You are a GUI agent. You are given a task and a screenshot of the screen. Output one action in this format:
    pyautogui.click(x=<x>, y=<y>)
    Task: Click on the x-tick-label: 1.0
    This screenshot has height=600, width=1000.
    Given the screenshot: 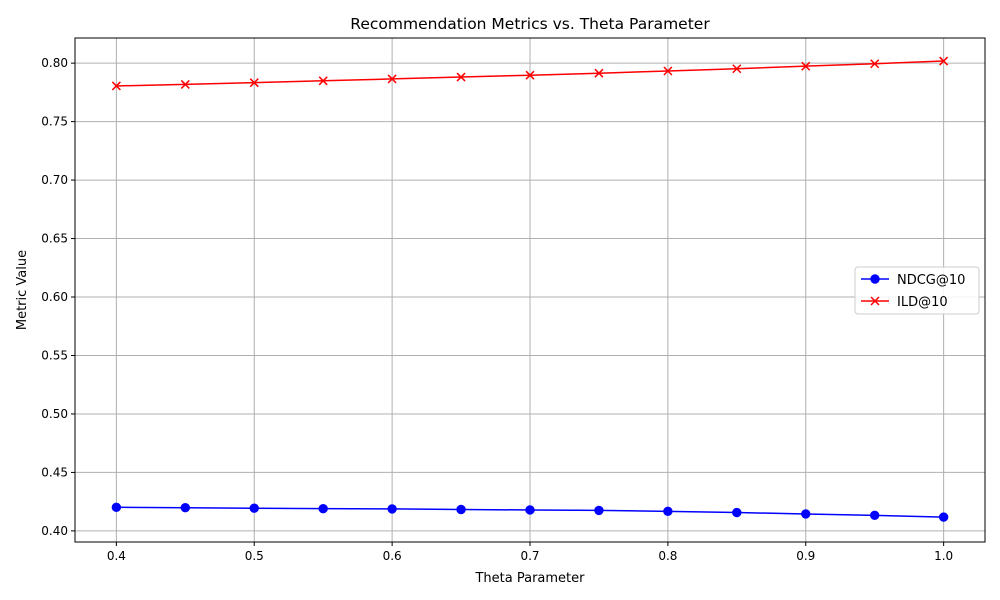 What is the action you would take?
    pyautogui.click(x=943, y=556)
    